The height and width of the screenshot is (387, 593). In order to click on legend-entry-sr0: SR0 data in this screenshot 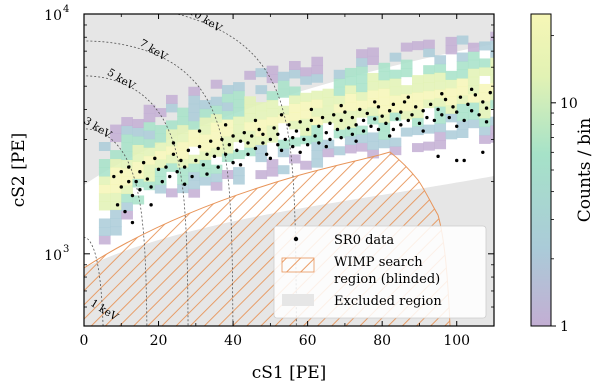, I will do `click(364, 240)`.